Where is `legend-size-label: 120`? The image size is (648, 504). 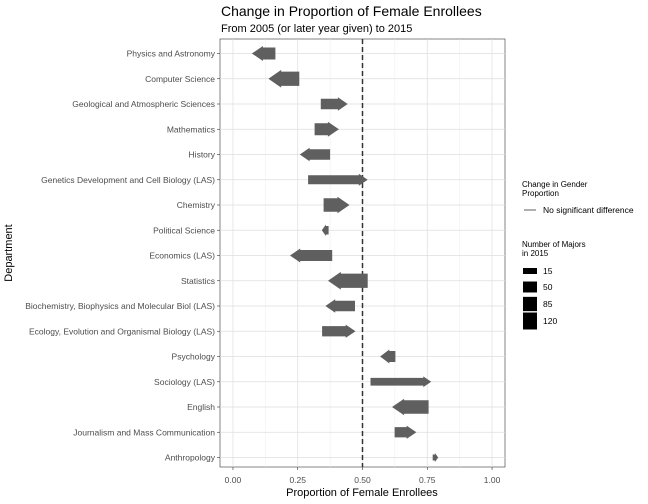
legend-size-label: 120 is located at coordinates (550, 321).